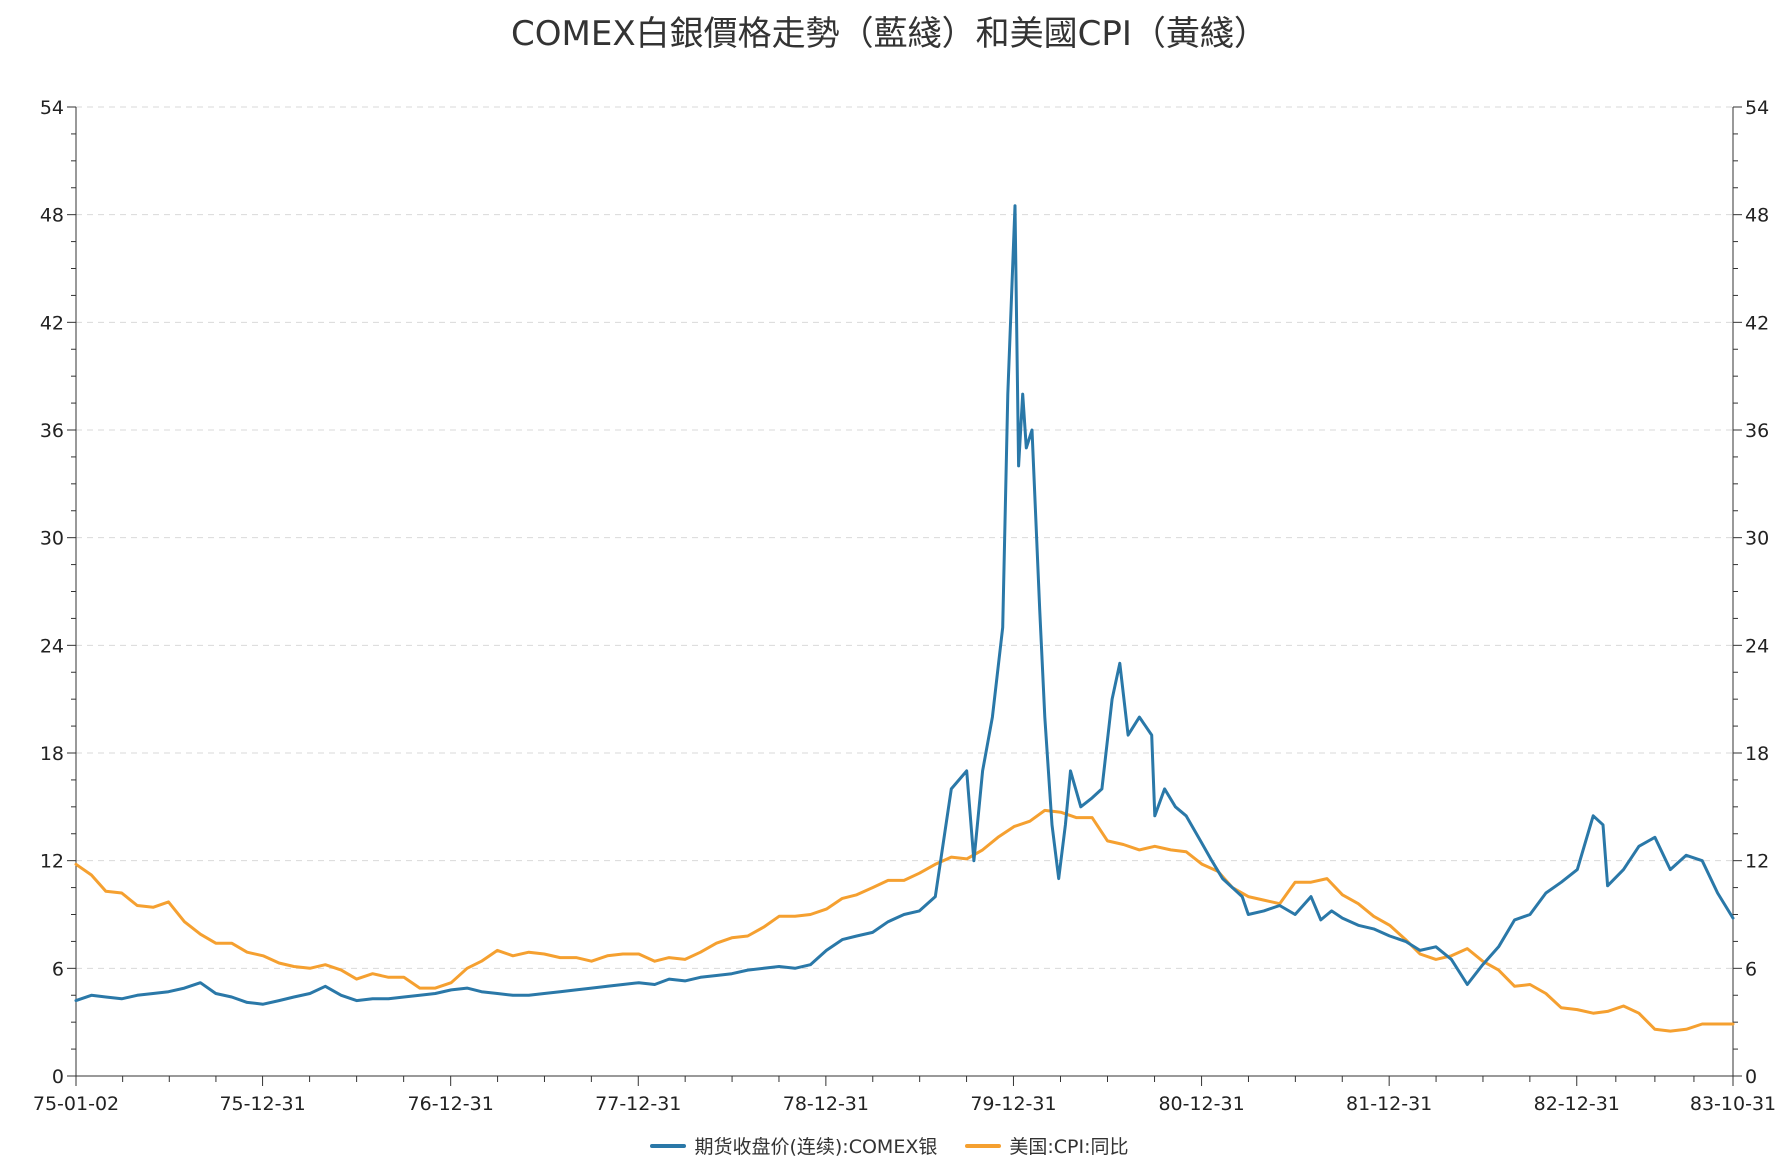 Image resolution: width=1779 pixels, height=1165 pixels. I want to click on x-tick-label: 78-12-31, so click(826, 1104).